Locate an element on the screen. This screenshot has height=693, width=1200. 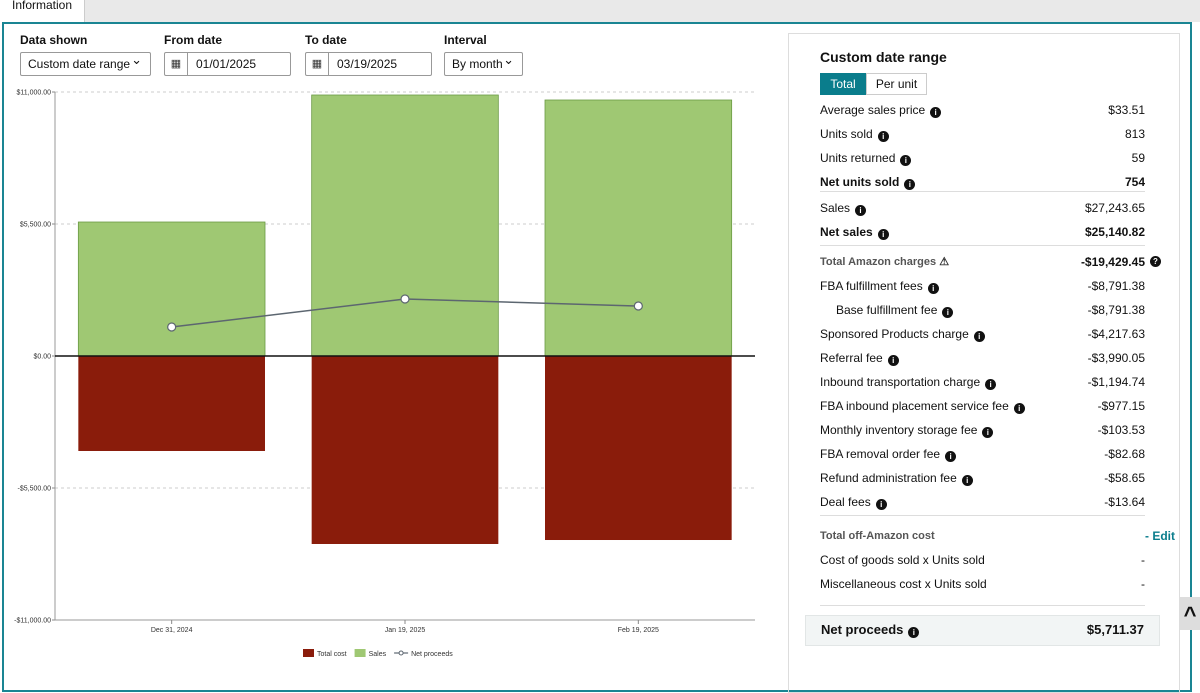
y-tick-label: $0.00 is located at coordinates (42, 357).